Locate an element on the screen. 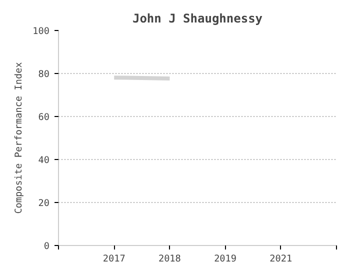 This screenshot has width=350, height=275. y-tick-label: 60 is located at coordinates (44, 117).